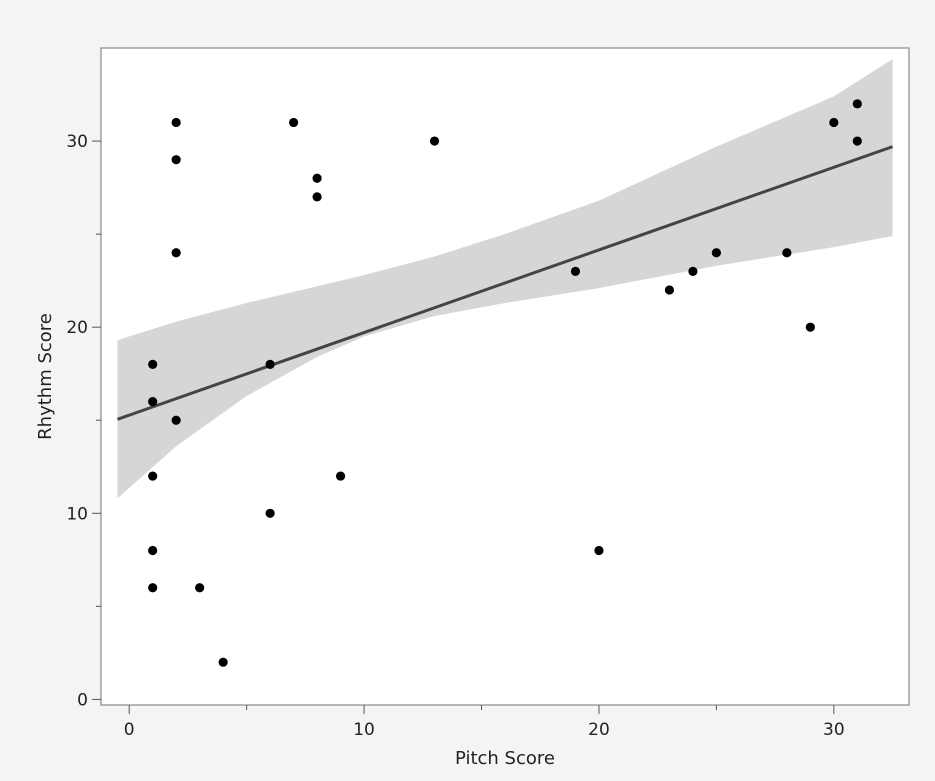  Describe the element at coordinates (82, 700) in the screenshot. I see `y-tick-label: 0` at that location.